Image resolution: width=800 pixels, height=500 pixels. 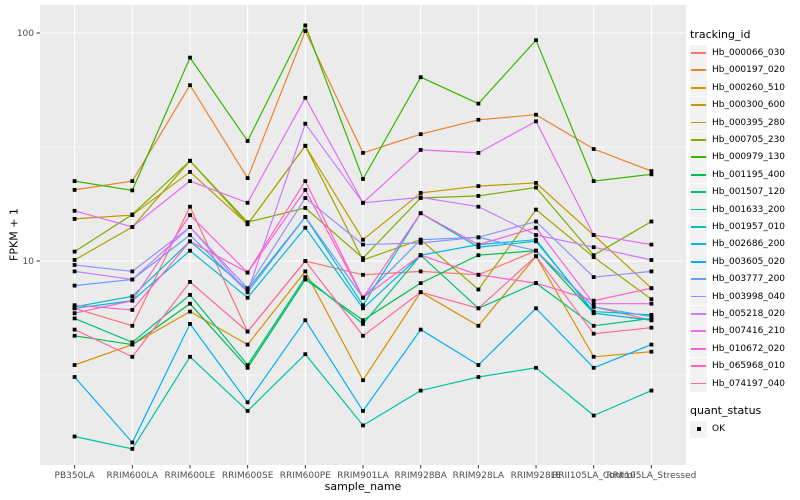 What do you see at coordinates (749, 87) in the screenshot?
I see `legend-item-label: Hb_000260_510` at bounding box center [749, 87].